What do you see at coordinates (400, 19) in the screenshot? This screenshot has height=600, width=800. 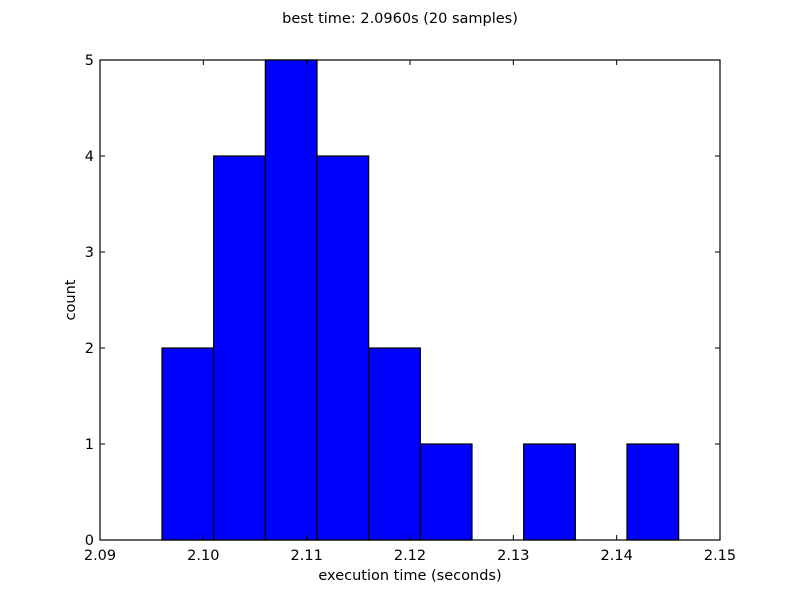 I see `chart-title: best time: 2.0960s (20 samples)` at bounding box center [400, 19].